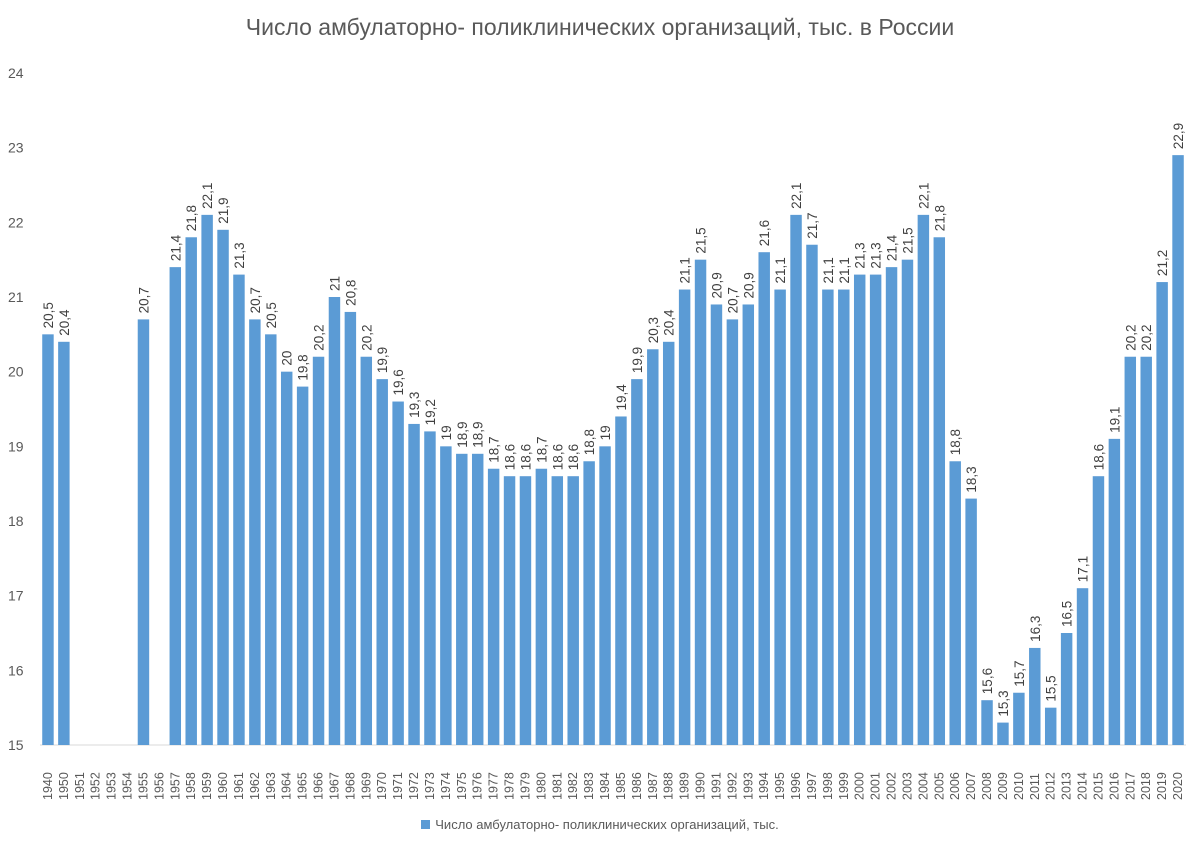 Image resolution: width=1200 pixels, height=852 pixels. Describe the element at coordinates (955, 442) in the screenshot. I see `data-label: 18,8` at that location.